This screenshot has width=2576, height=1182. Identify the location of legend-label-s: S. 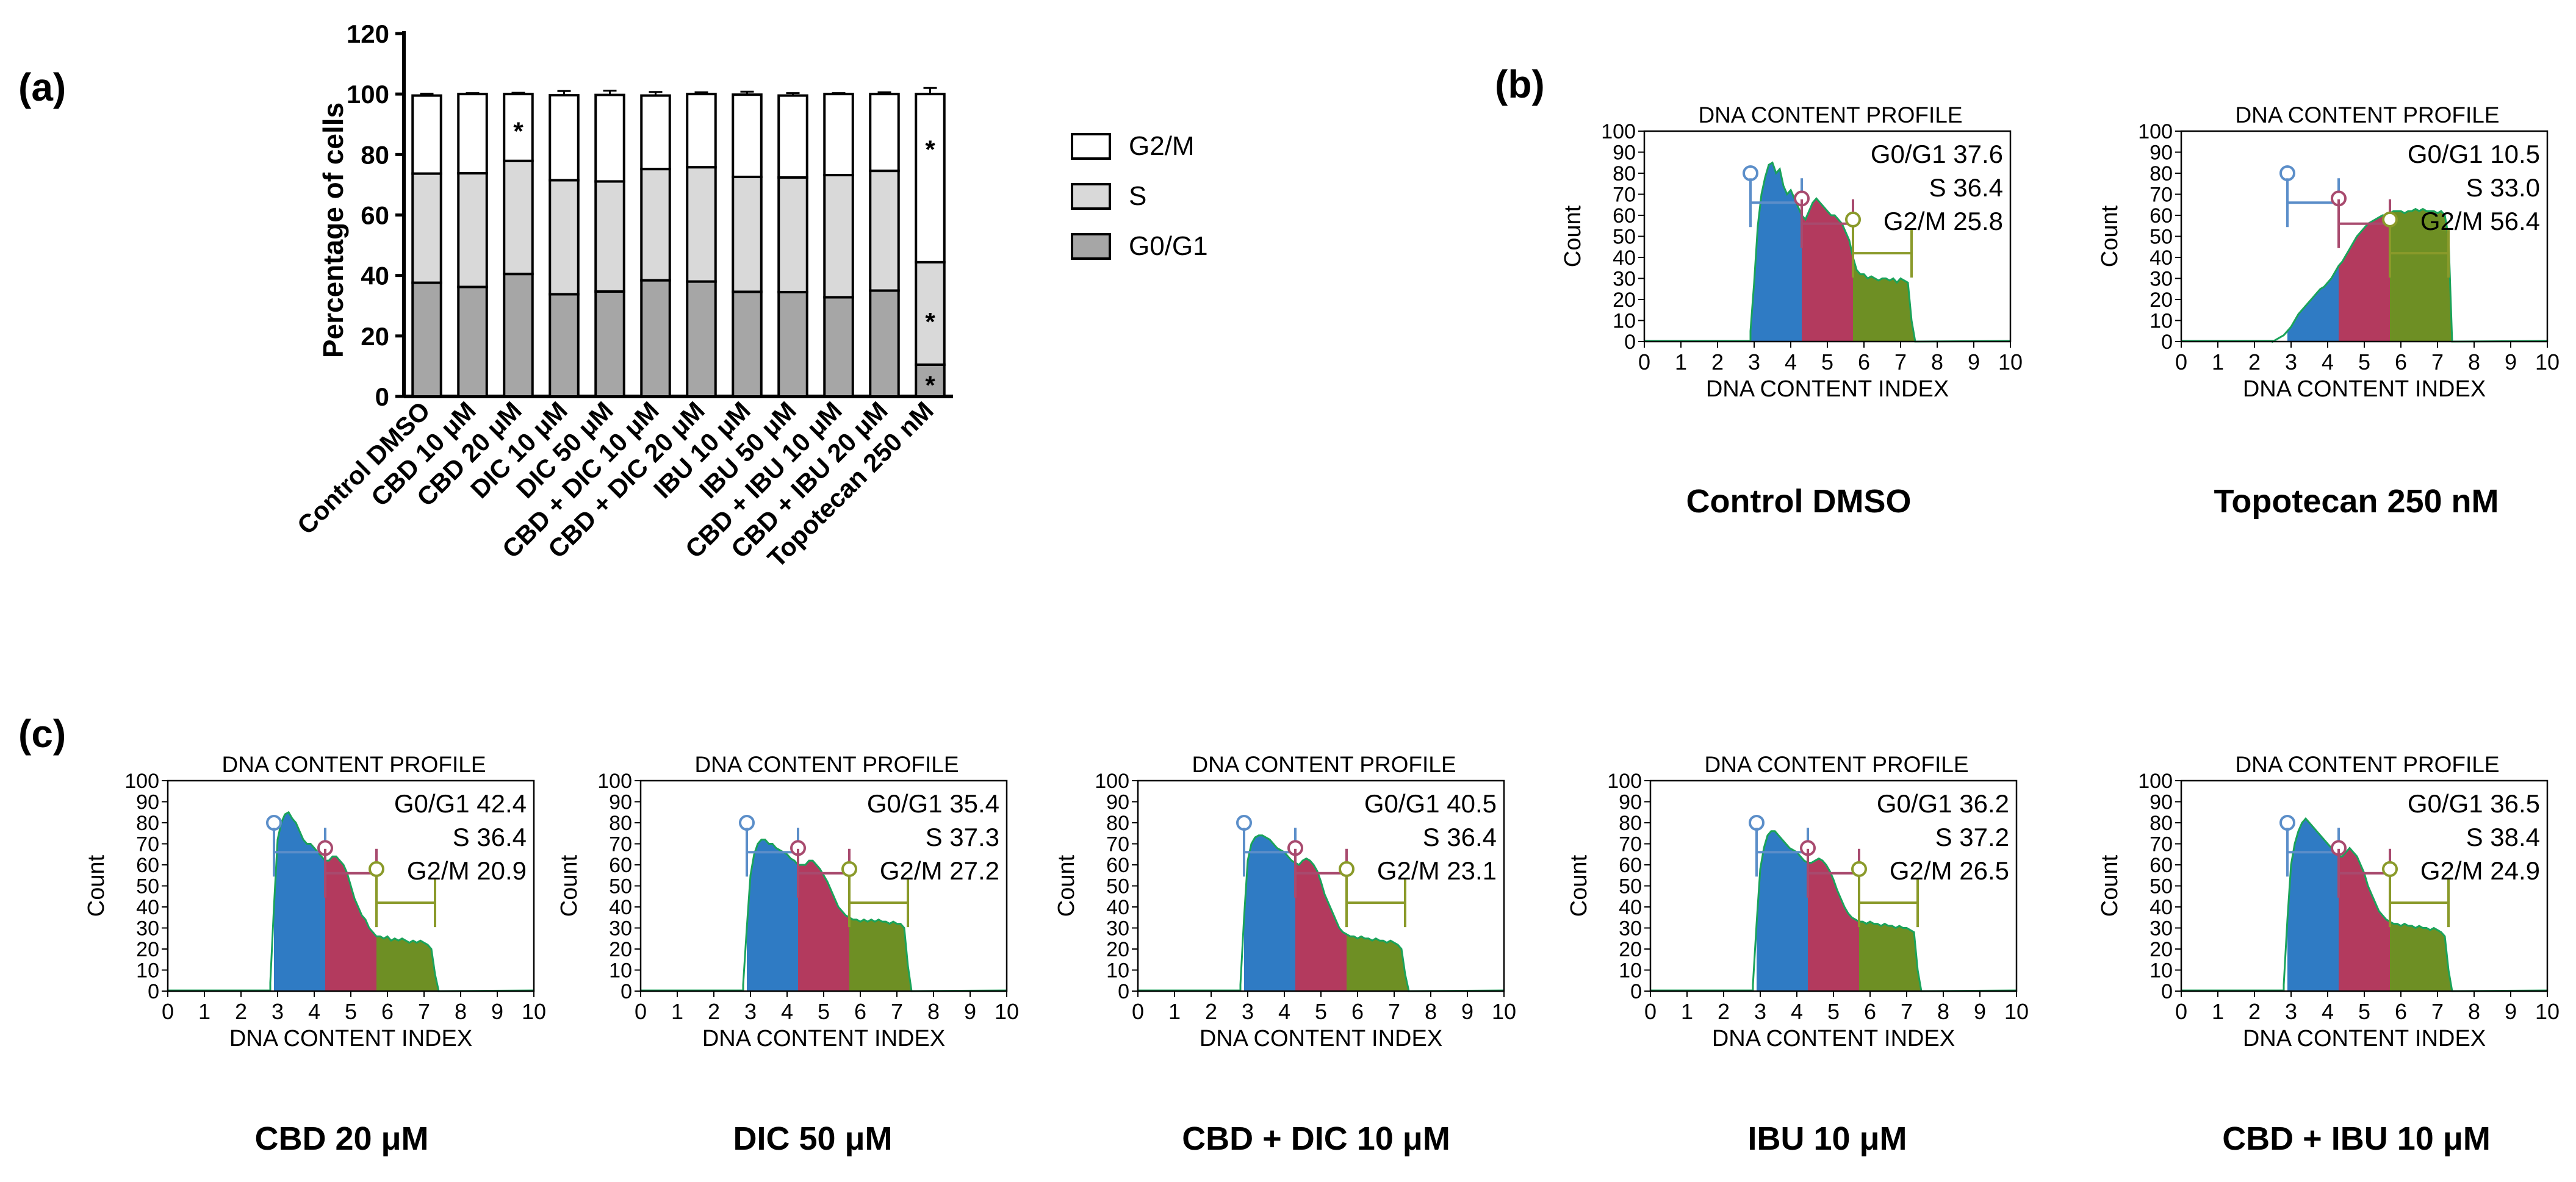
(1137, 196).